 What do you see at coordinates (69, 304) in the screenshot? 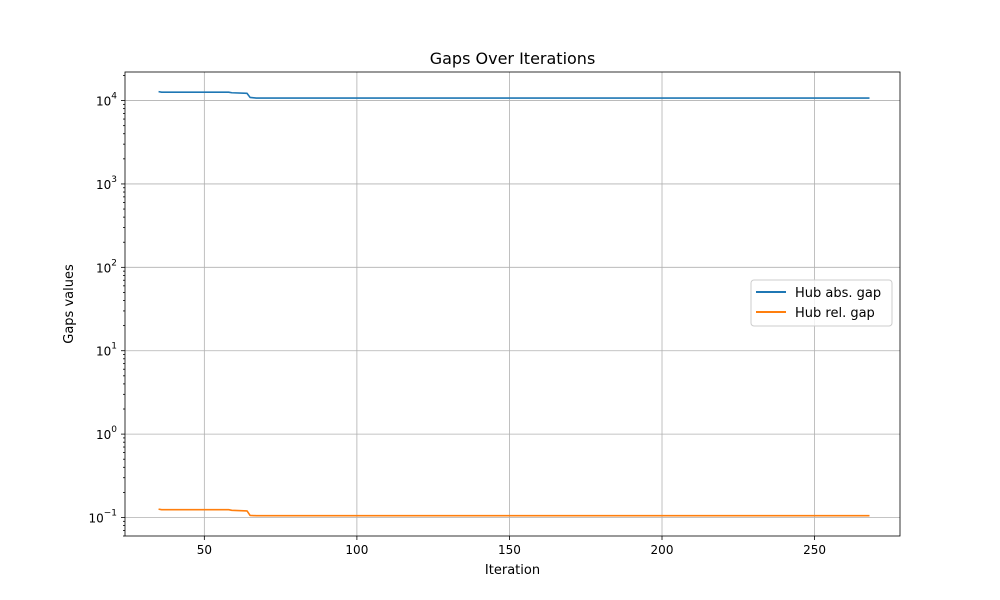
I see `y-axis-label: Gaps values` at bounding box center [69, 304].